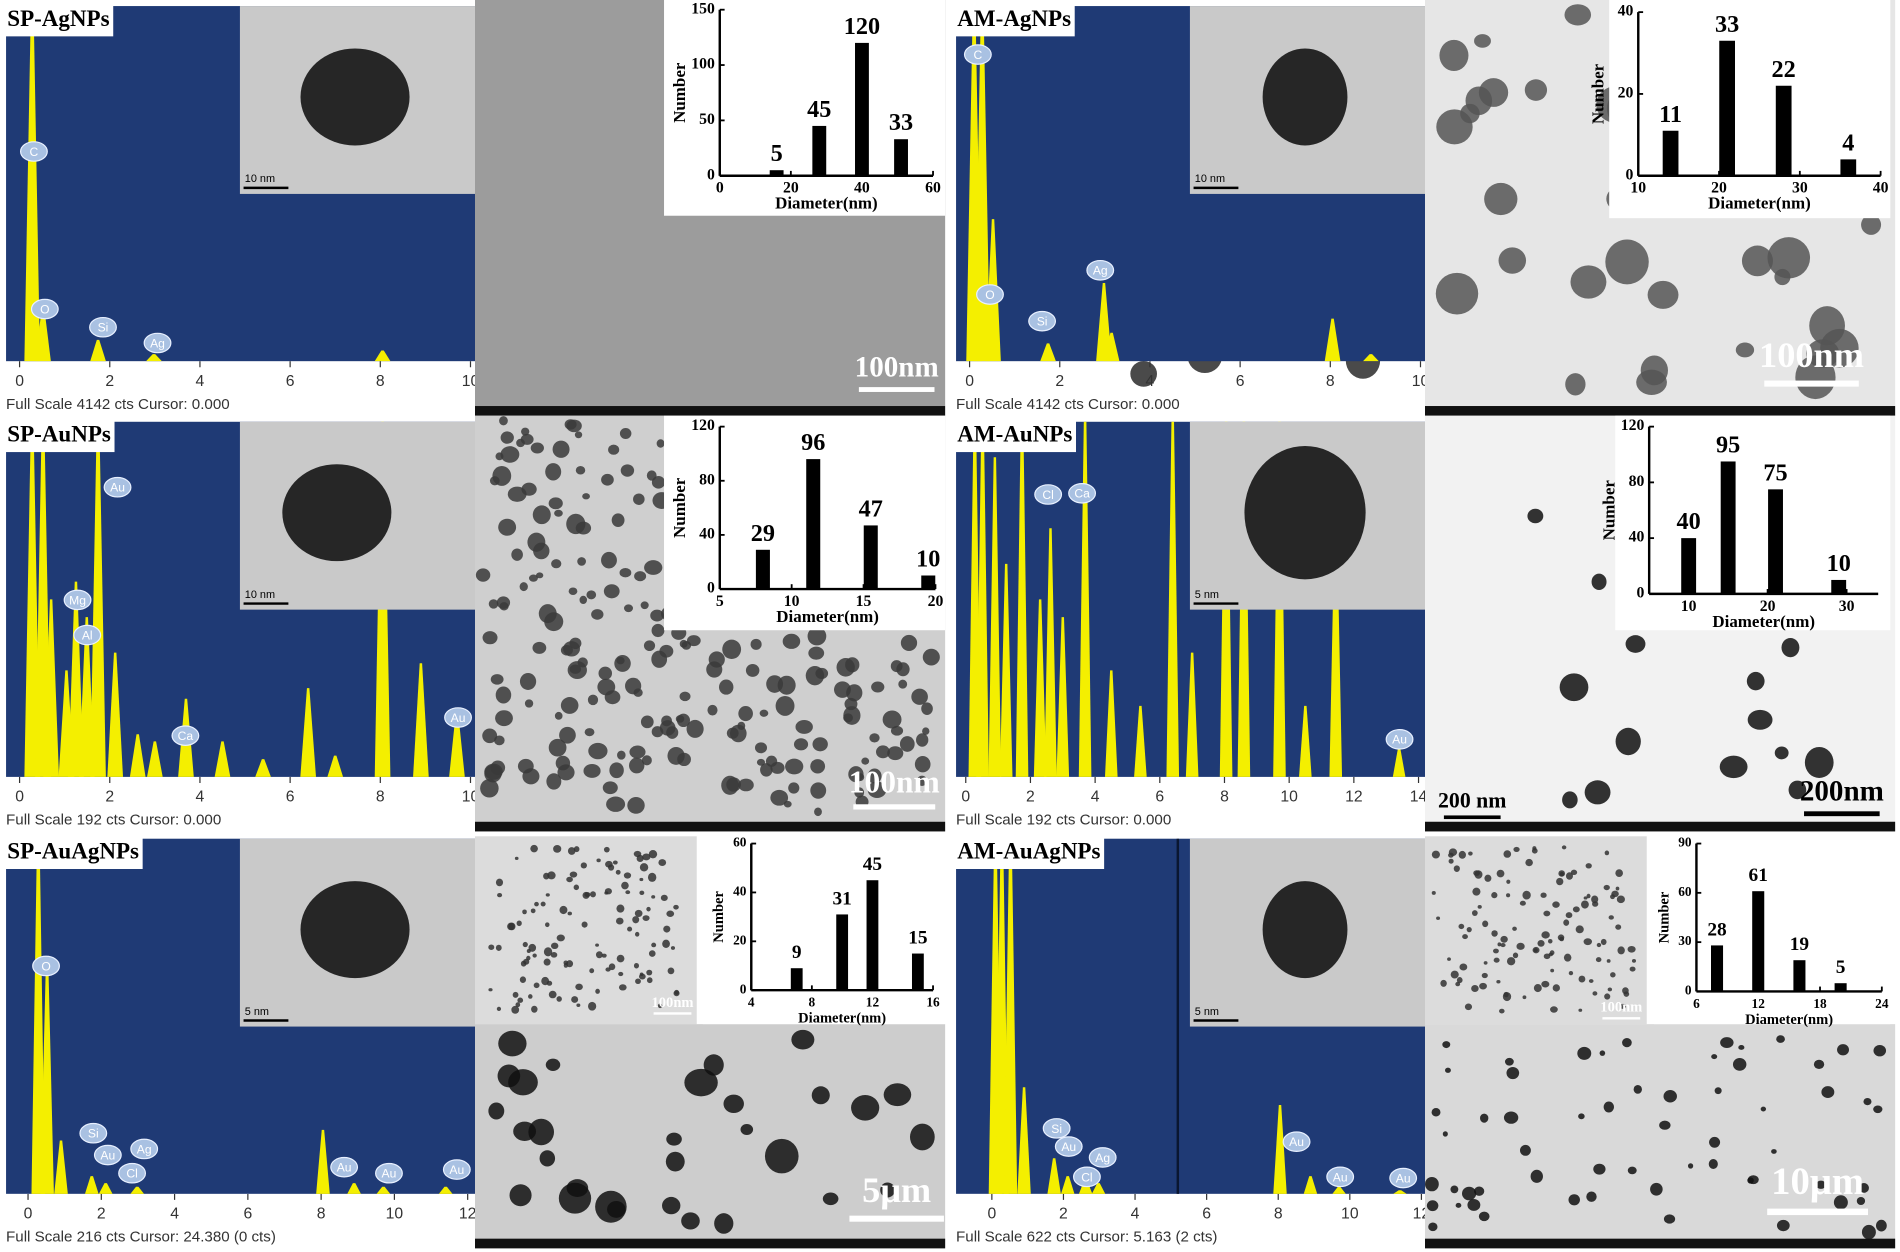 The image size is (1900, 1252). I want to click on value-label: 19, so click(1799, 944).